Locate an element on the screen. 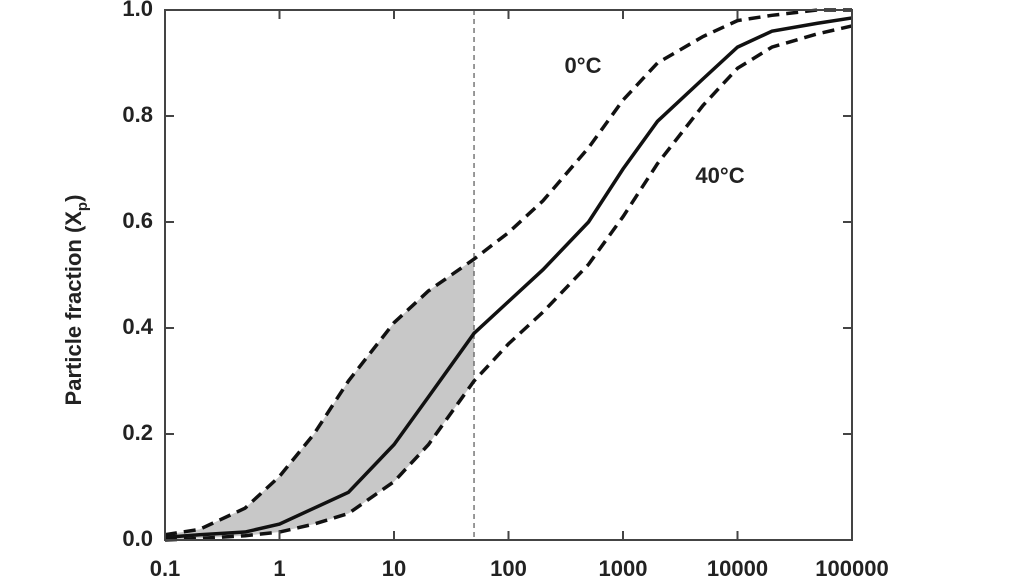  y-tick-label: 0.8 is located at coordinates (137, 114).